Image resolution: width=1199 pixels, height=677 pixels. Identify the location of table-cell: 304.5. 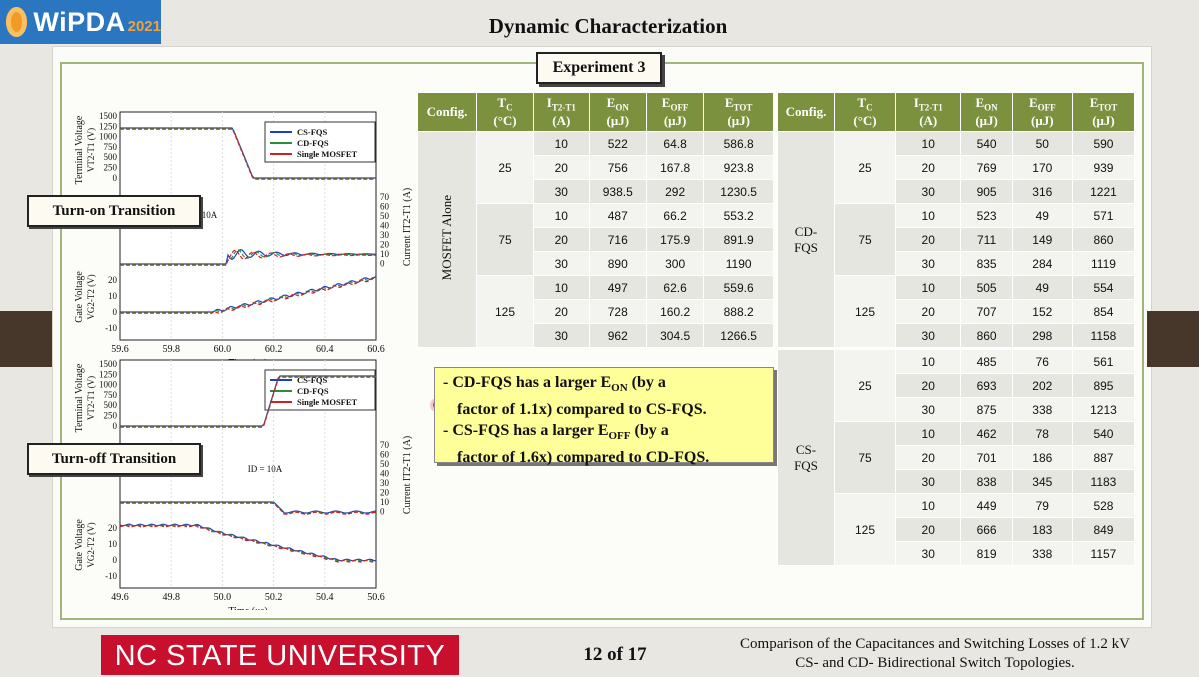
(675, 335).